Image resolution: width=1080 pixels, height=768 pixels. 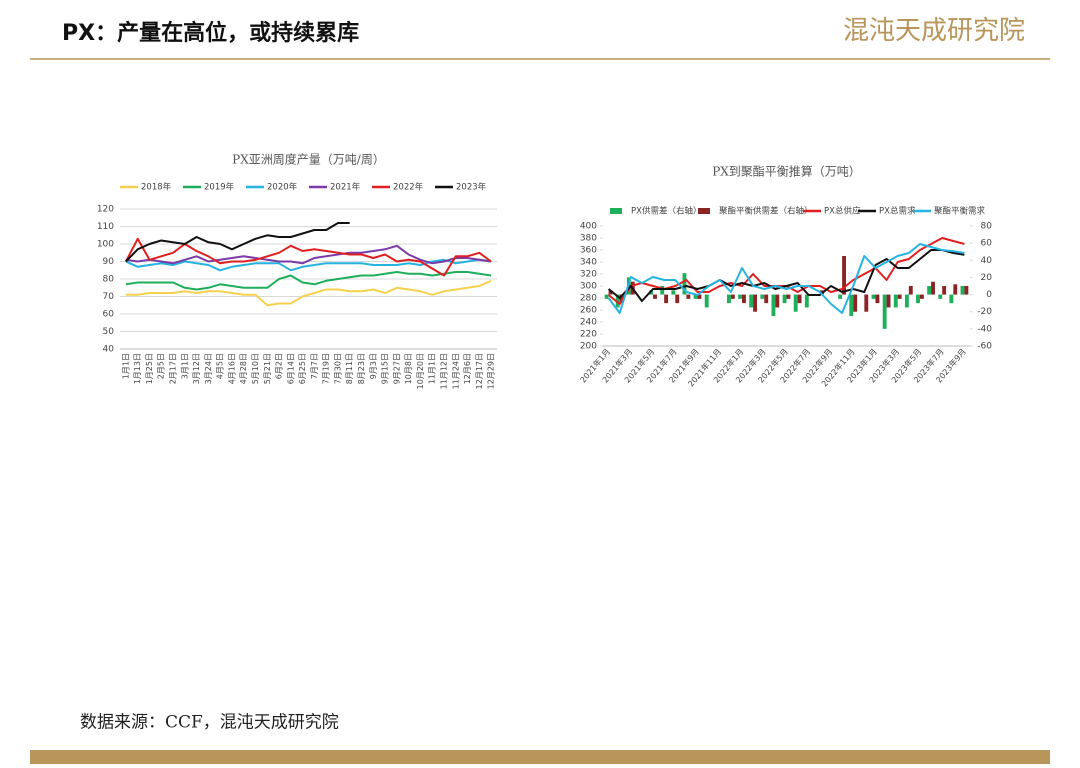 I want to click on y-tick-label: 120, so click(x=105, y=210).